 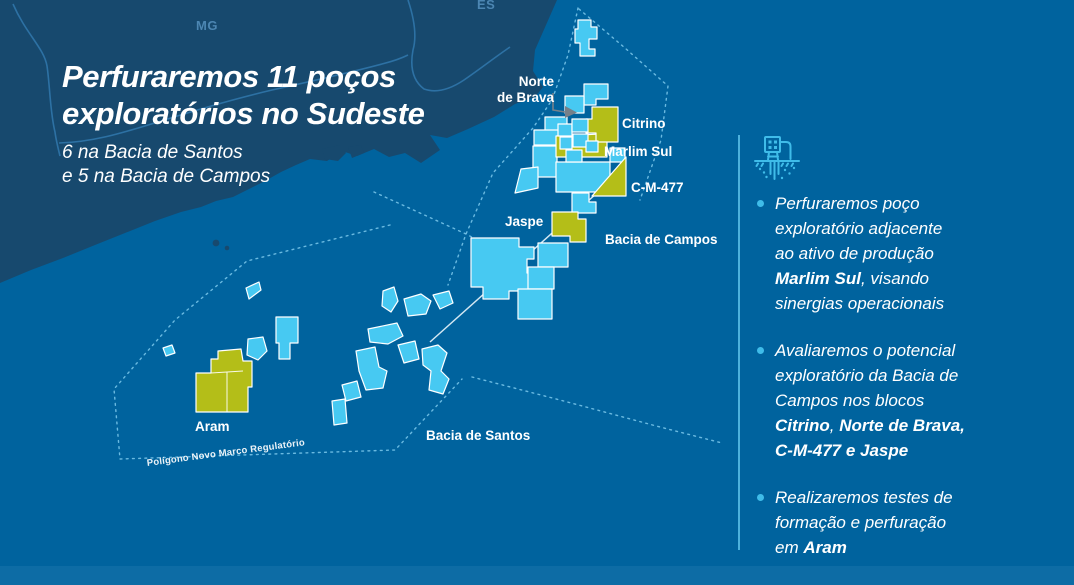 I want to click on campos-blocks-group, so click(x=570, y=108).